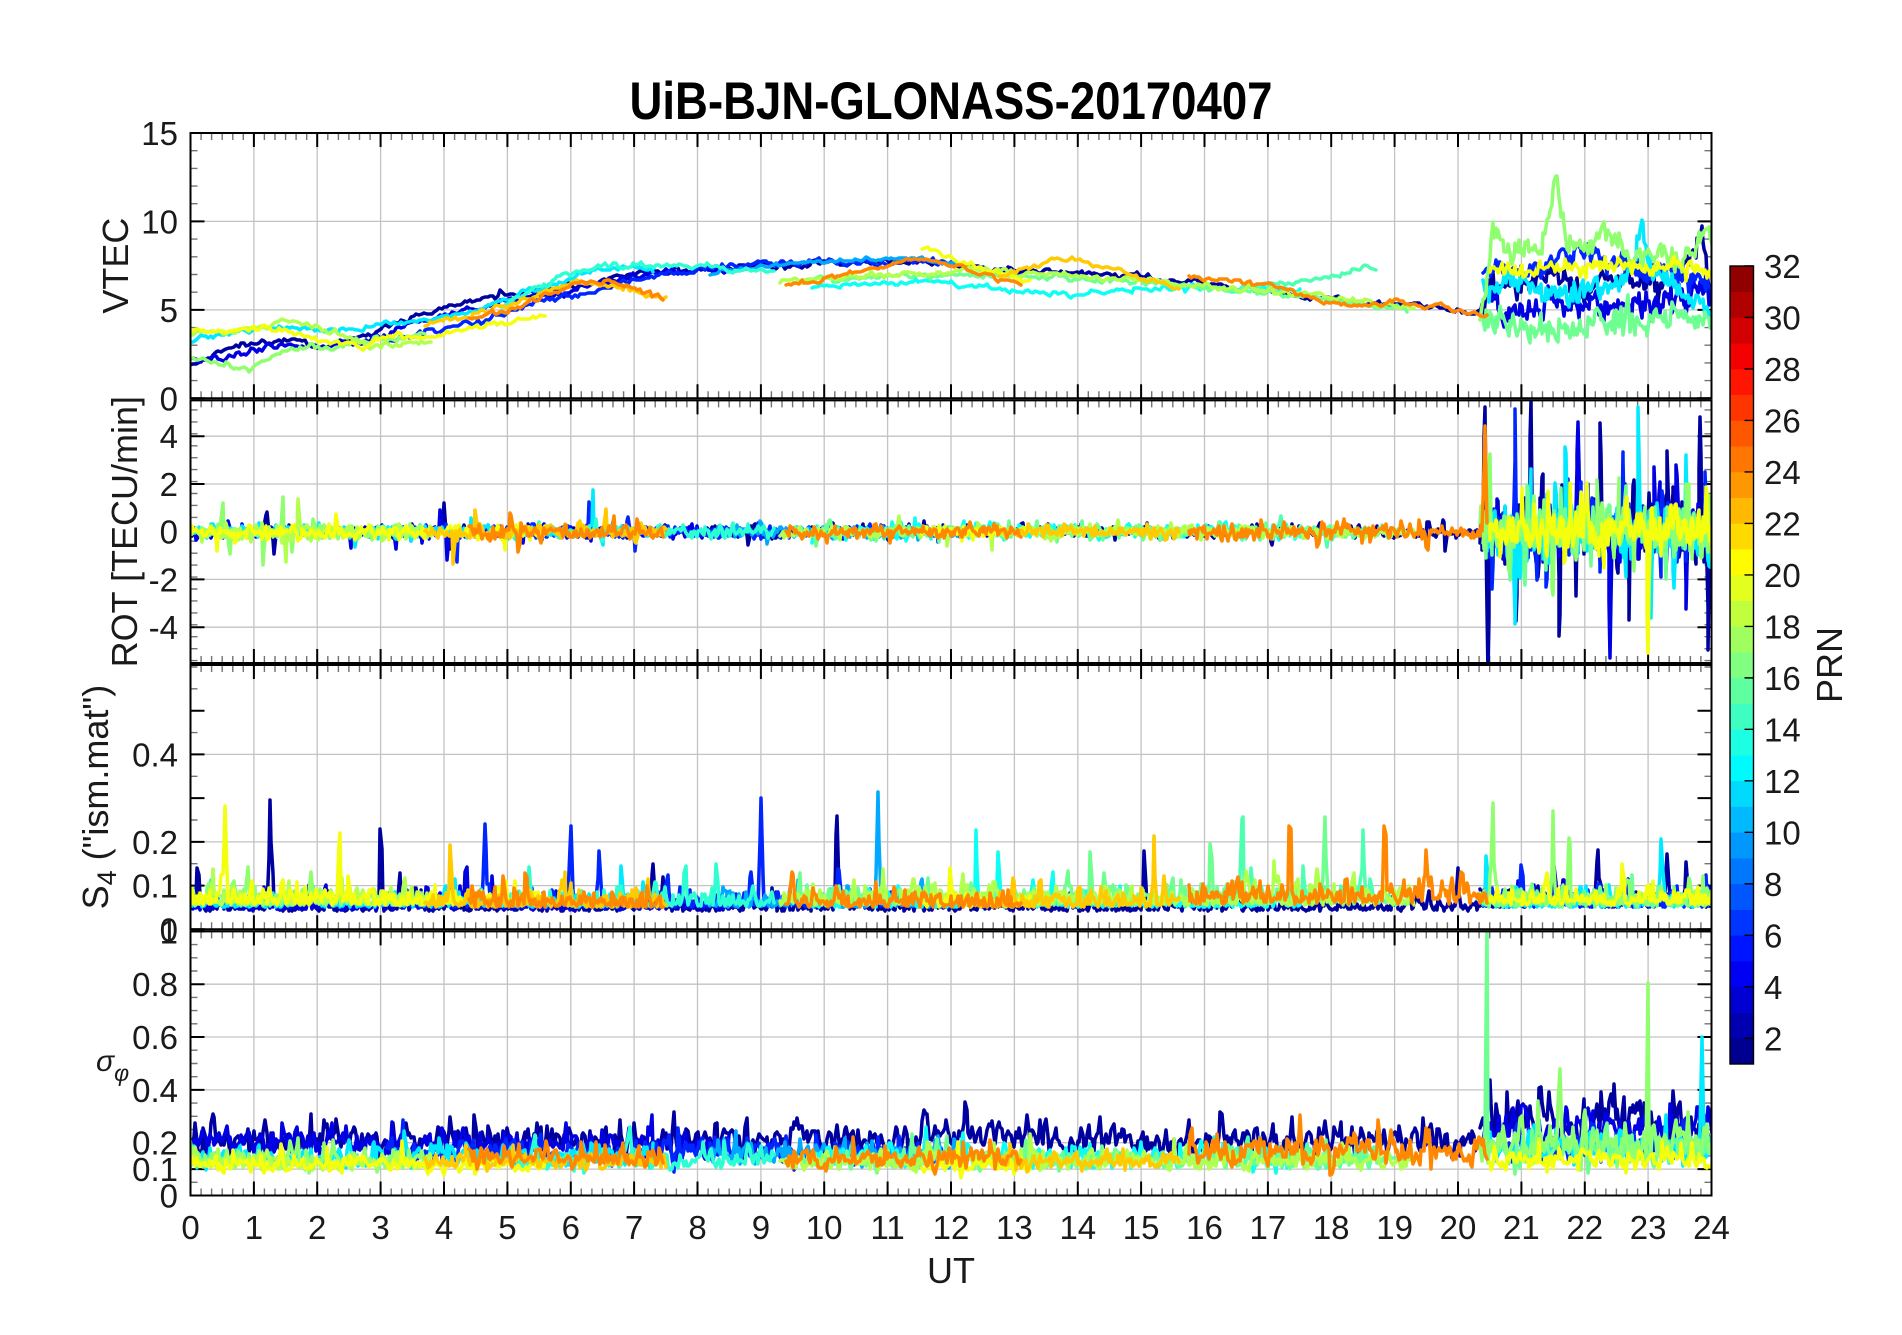 This screenshot has width=1902, height=1335. I want to click on svg-text: PRN, so click(1829, 665).